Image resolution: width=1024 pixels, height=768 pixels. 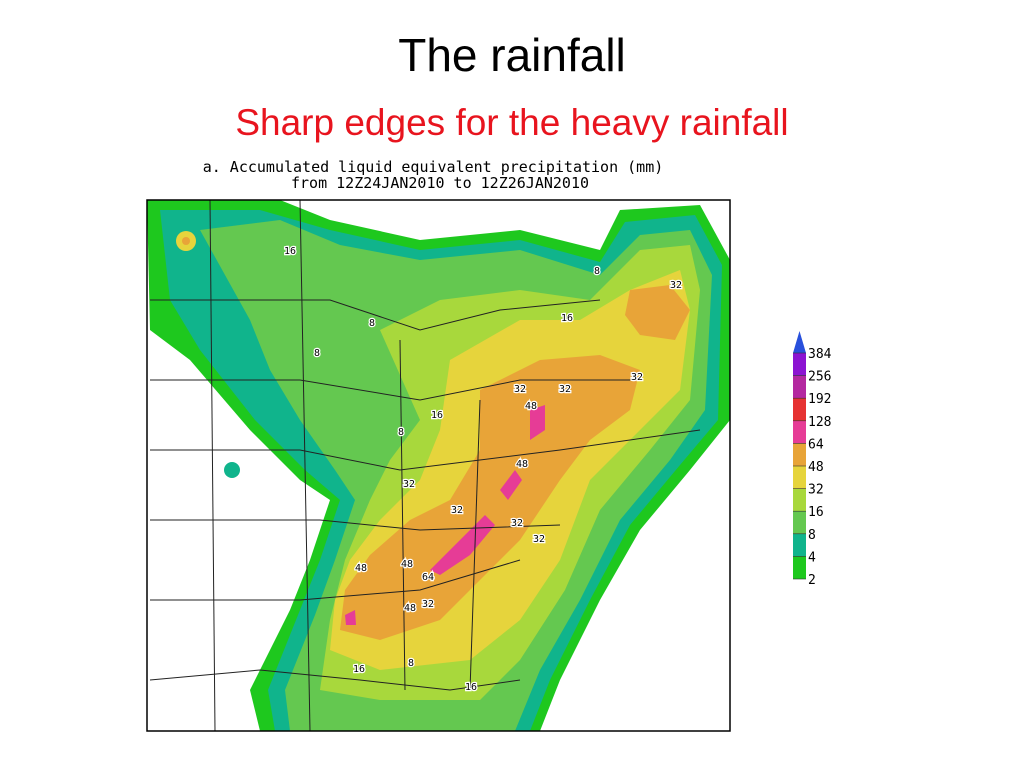 What do you see at coordinates (819, 377) in the screenshot?
I see `legend-label: 256` at bounding box center [819, 377].